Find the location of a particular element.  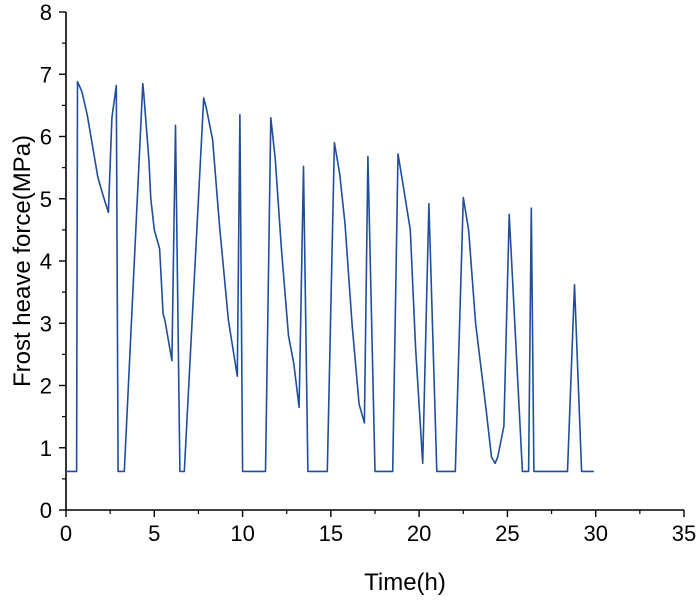

y-tick-label: 4 is located at coordinates (46, 261).